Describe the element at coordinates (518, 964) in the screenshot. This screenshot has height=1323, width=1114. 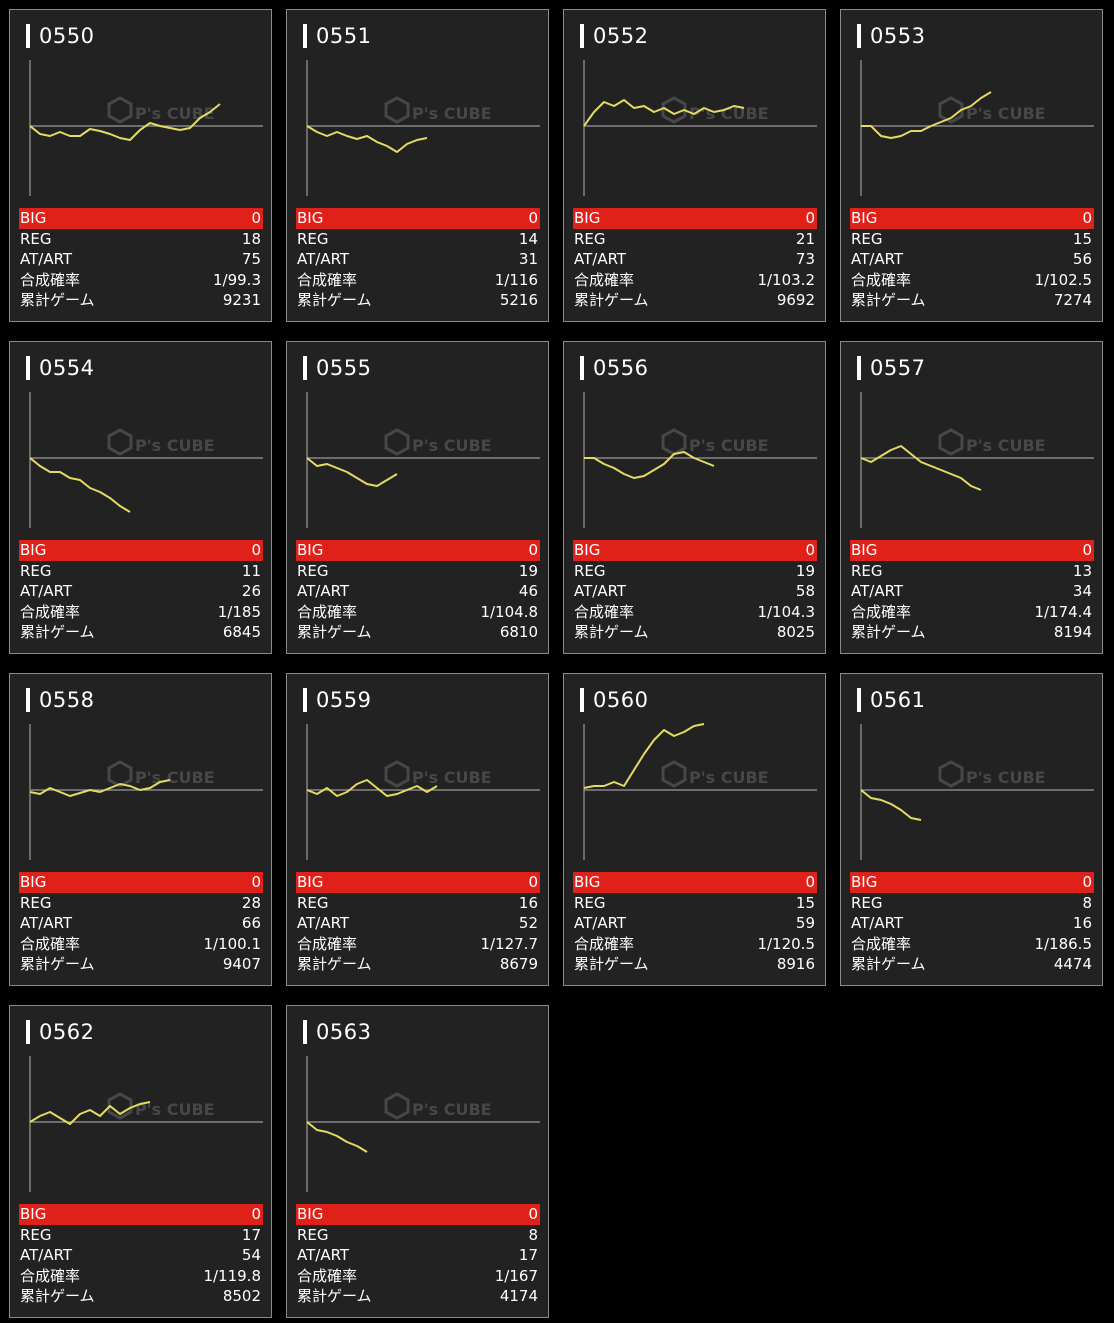
I see `games-value: 8679` at that location.